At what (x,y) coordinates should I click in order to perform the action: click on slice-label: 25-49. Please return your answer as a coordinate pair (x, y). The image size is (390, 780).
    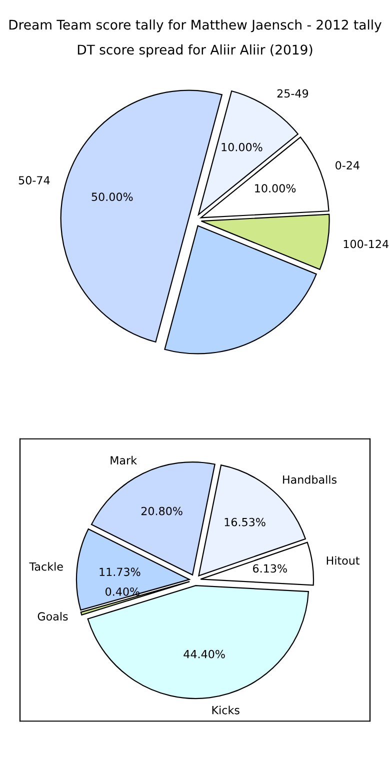
    Looking at the image, I should click on (292, 93).